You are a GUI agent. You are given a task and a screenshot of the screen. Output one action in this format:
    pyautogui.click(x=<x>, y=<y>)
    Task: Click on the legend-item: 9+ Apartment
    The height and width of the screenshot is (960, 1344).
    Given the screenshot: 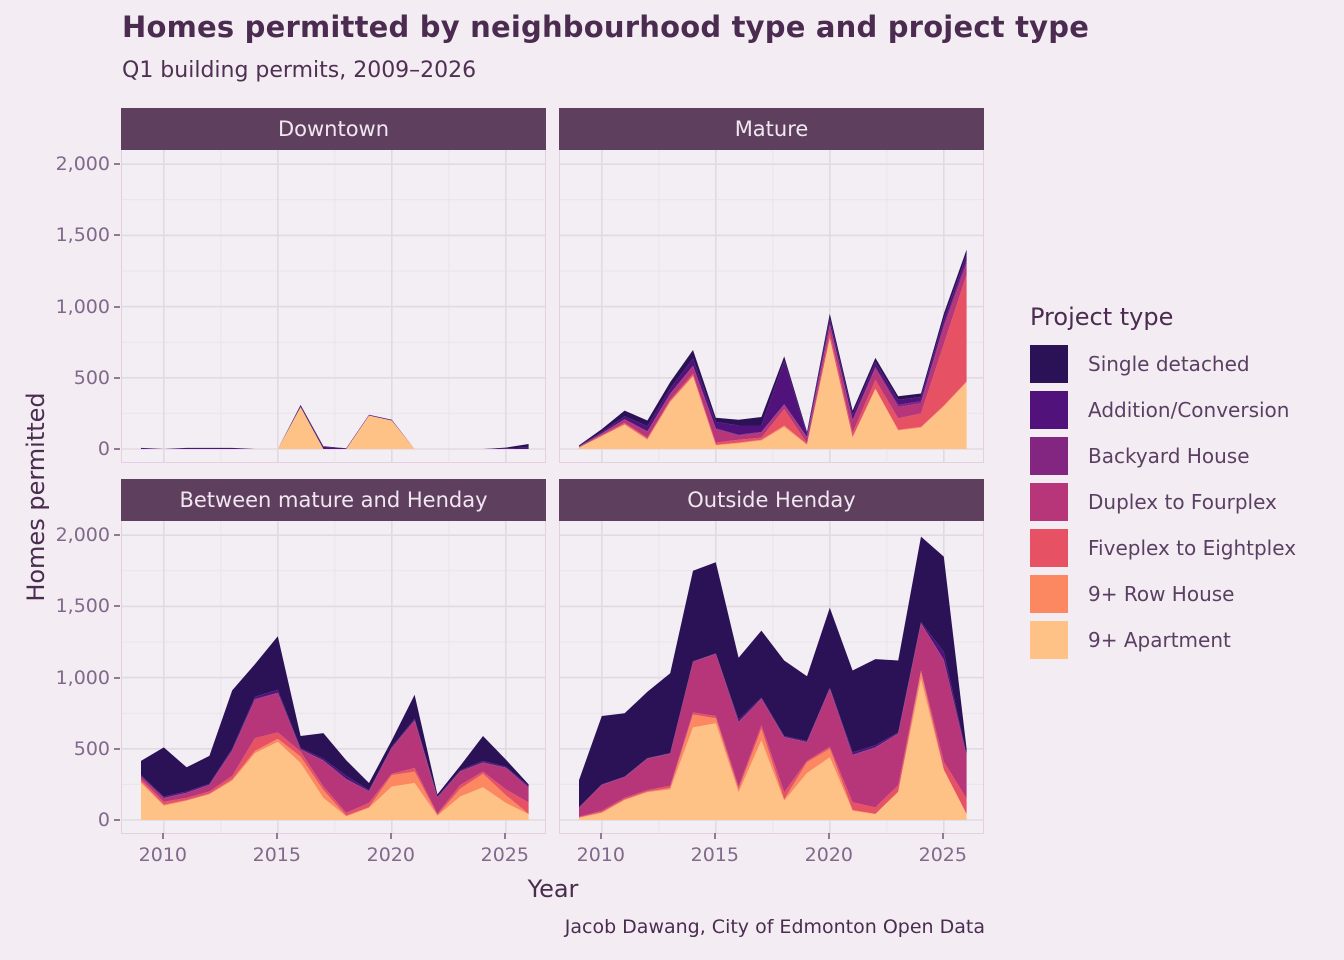 What is the action you would take?
    pyautogui.click(x=1180, y=640)
    